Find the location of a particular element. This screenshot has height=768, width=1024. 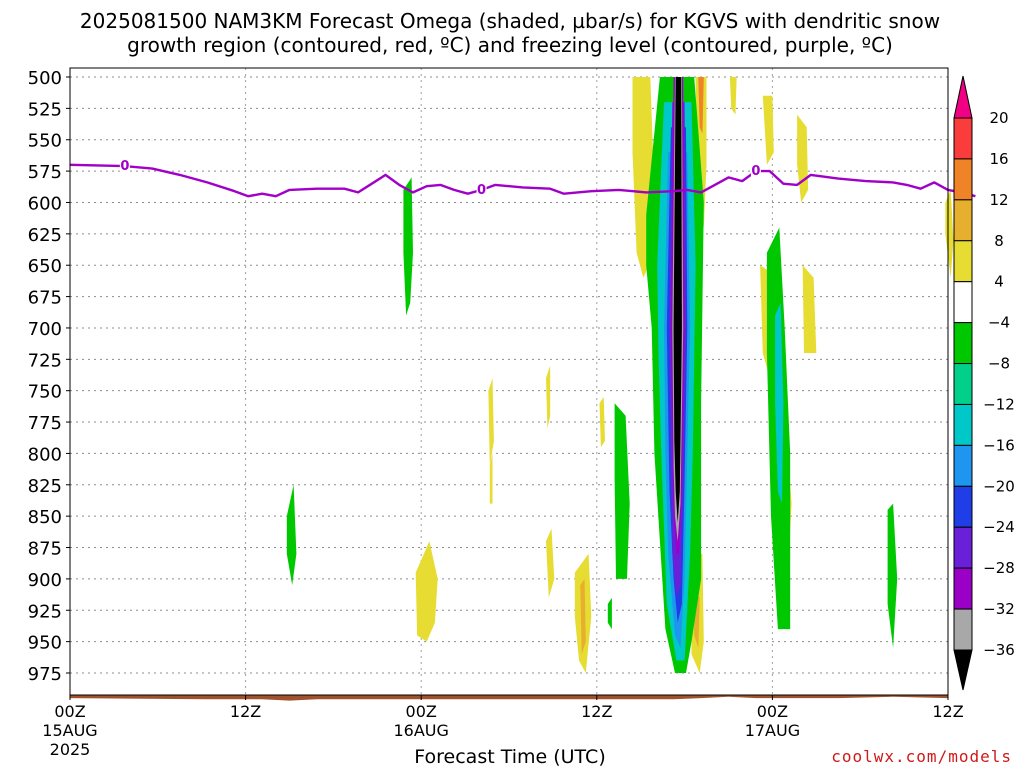

freezing-level-line is located at coordinates (522, 180).